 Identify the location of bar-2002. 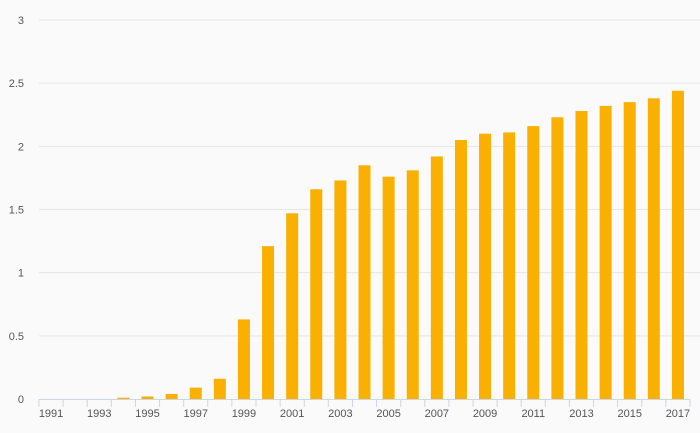
(316, 294).